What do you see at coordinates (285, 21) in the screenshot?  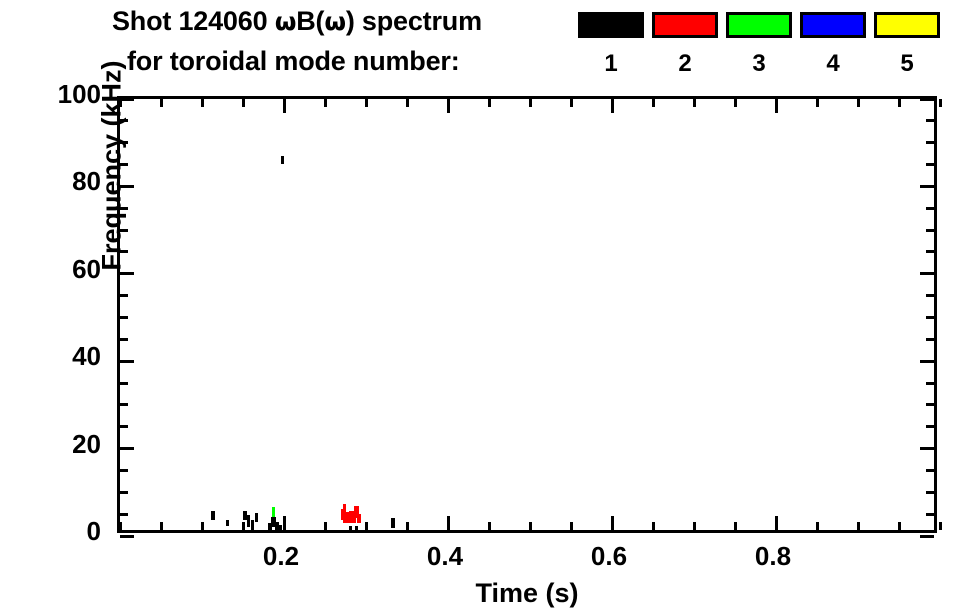 I see `omega-symbol-1: ω` at bounding box center [285, 21].